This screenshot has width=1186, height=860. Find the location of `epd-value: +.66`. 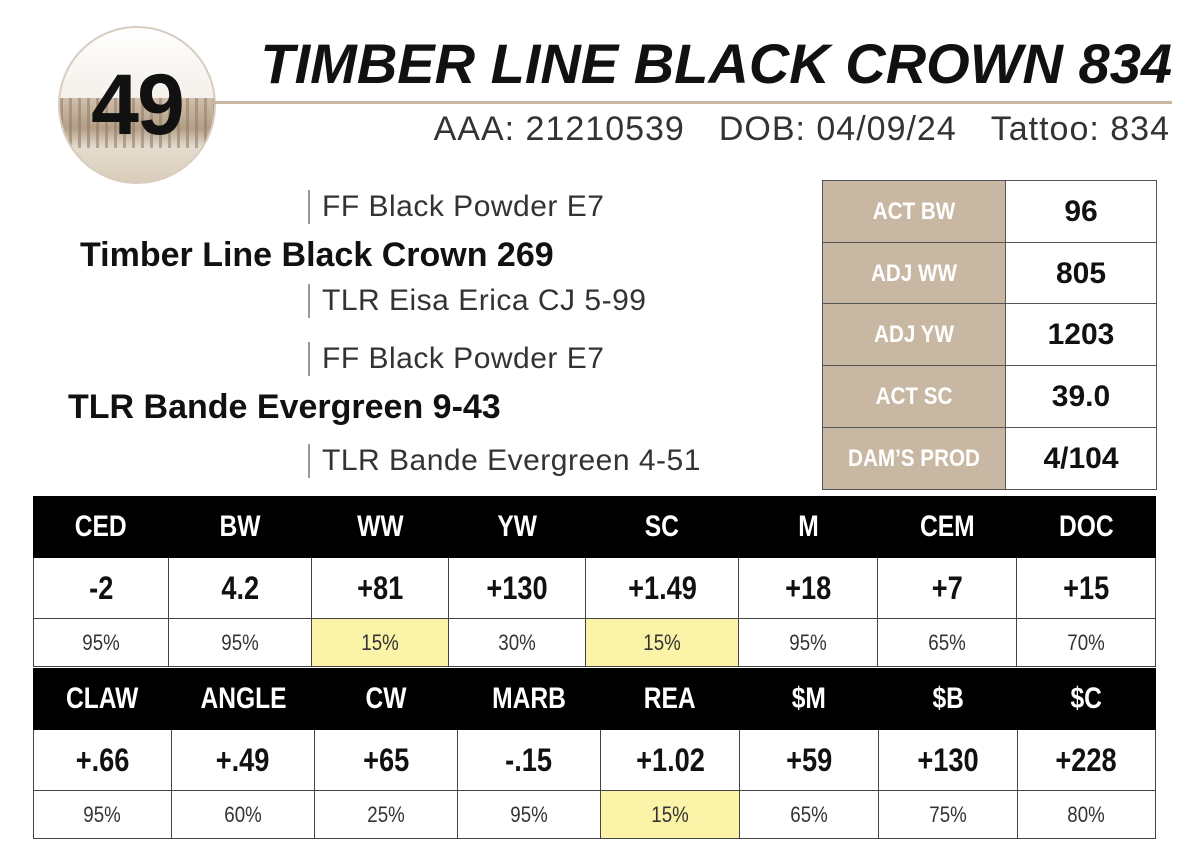

epd-value: +.66 is located at coordinates (102, 760).